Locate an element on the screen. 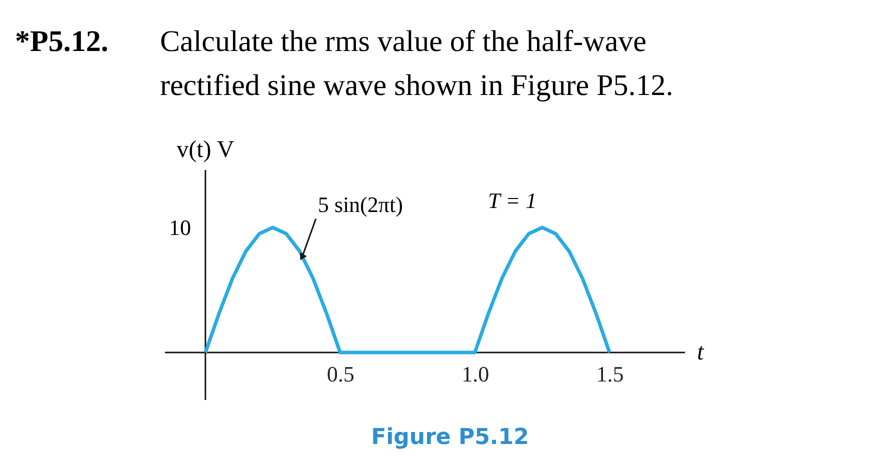  x-tick-label: 1.0 is located at coordinates (476, 374).